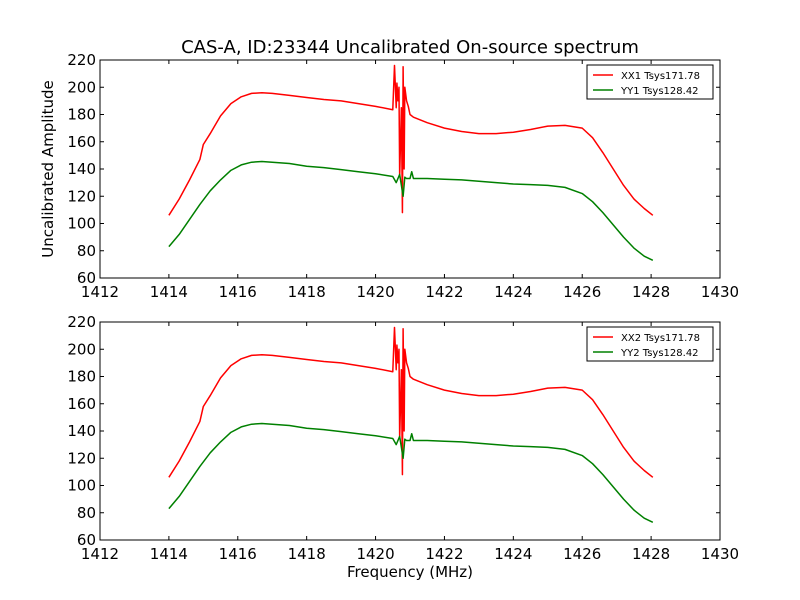 This screenshot has height=600, width=800. Describe the element at coordinates (660, 76) in the screenshot. I see `legend-entry: XX1 Tsys171.78` at that location.